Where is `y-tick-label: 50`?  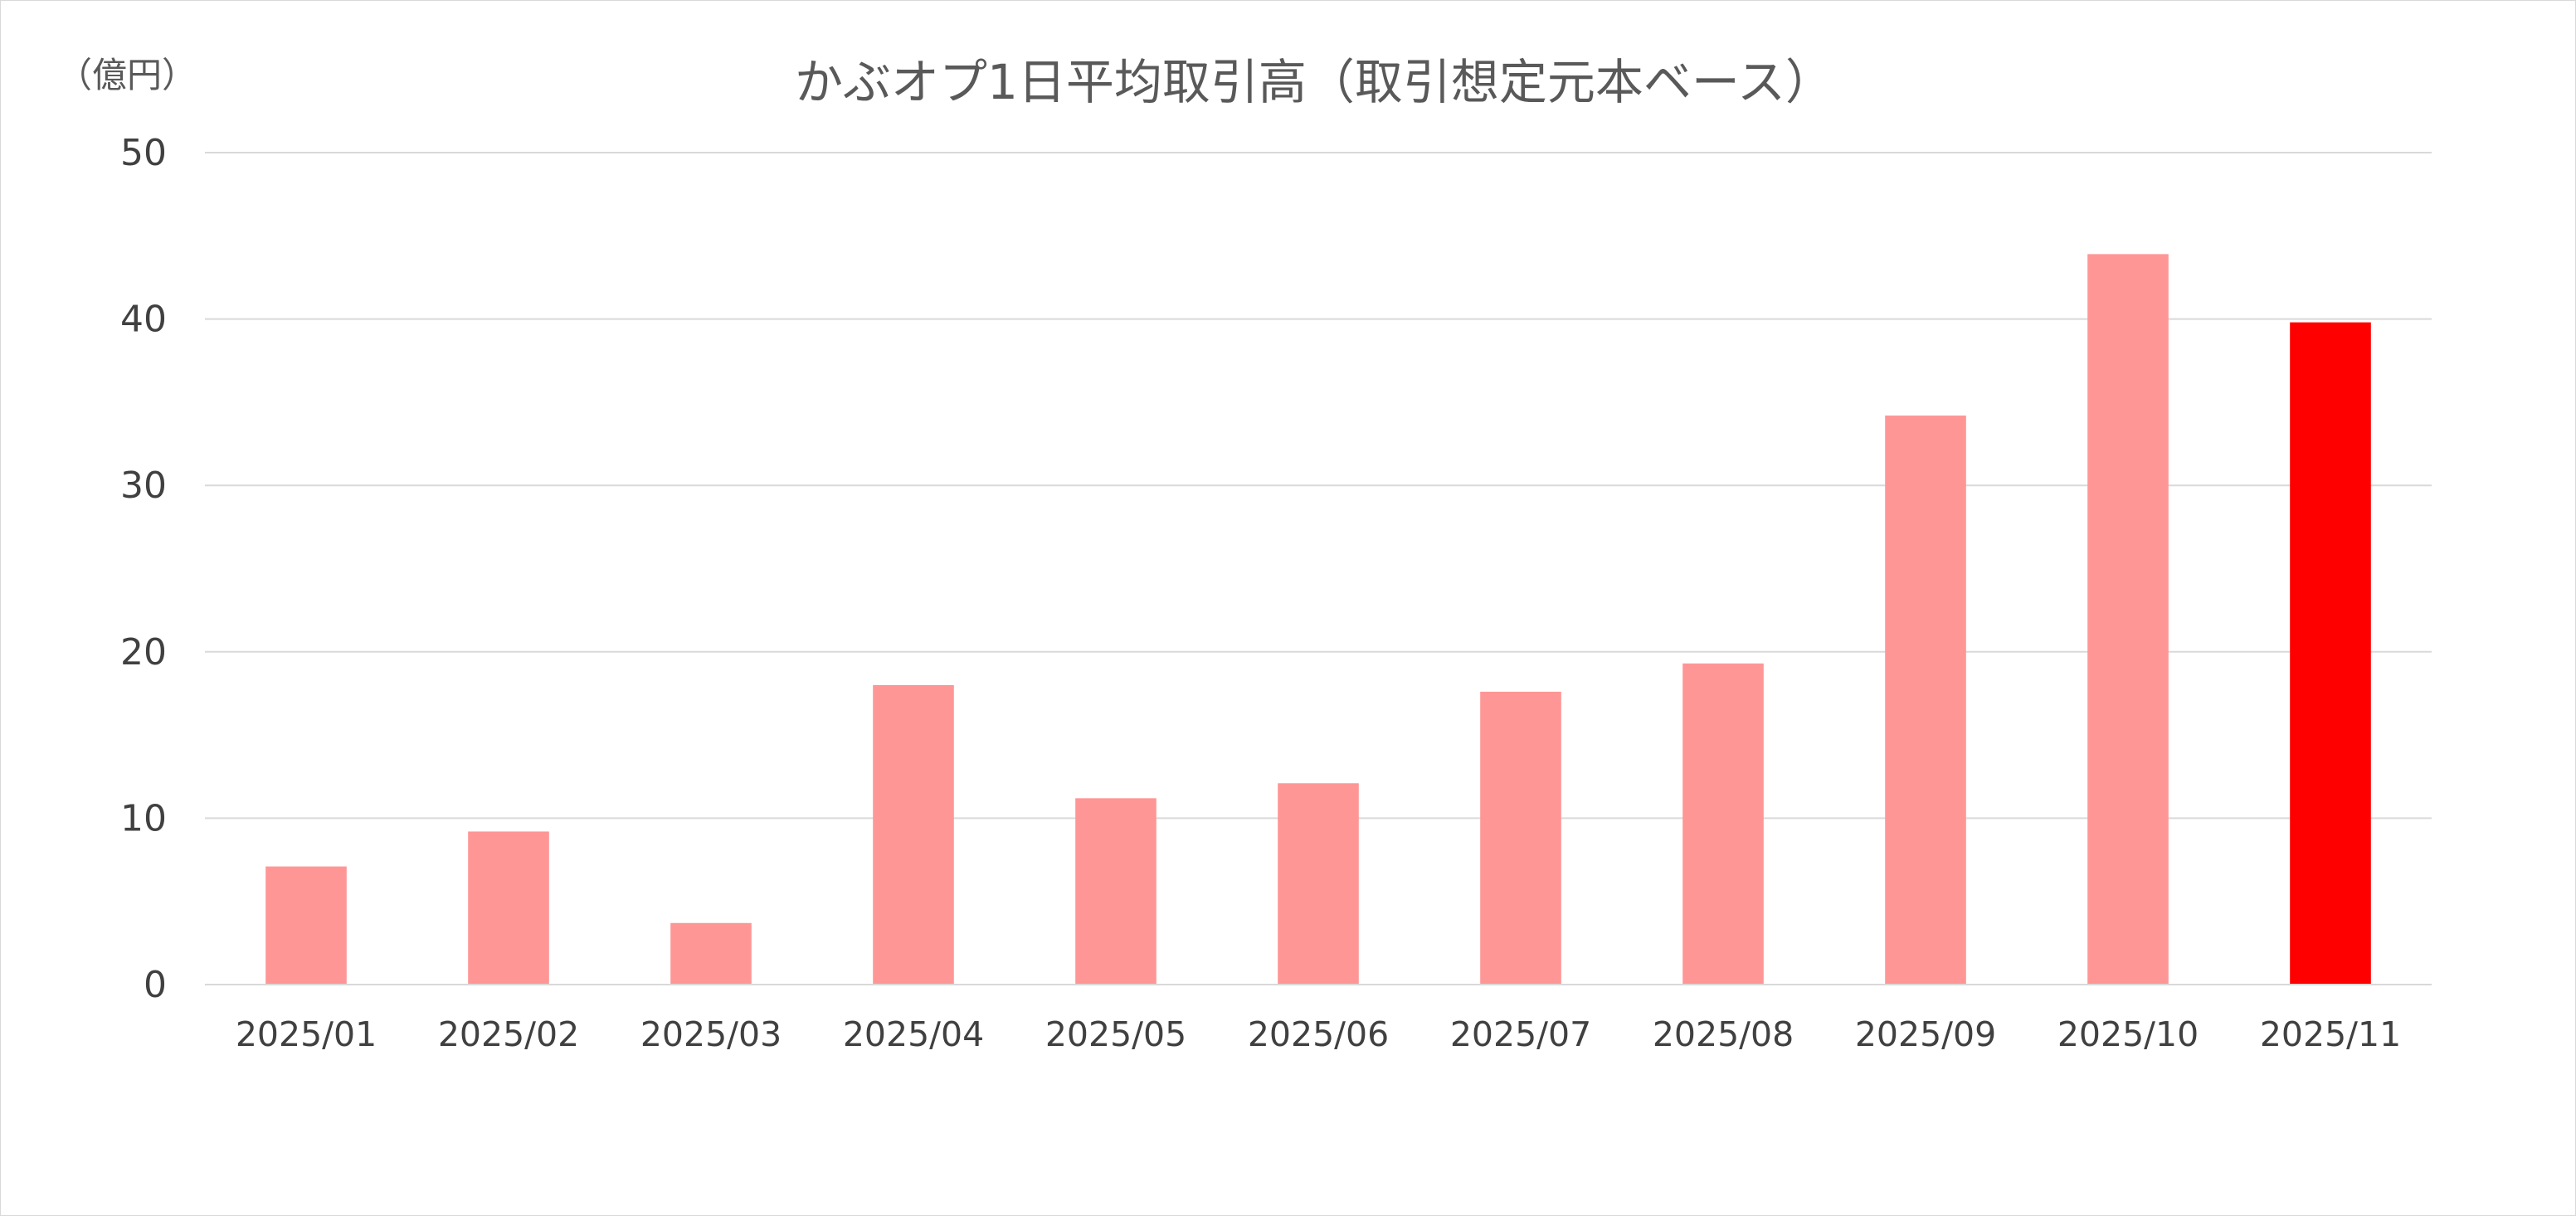
y-tick-label: 50 is located at coordinates (143, 153).